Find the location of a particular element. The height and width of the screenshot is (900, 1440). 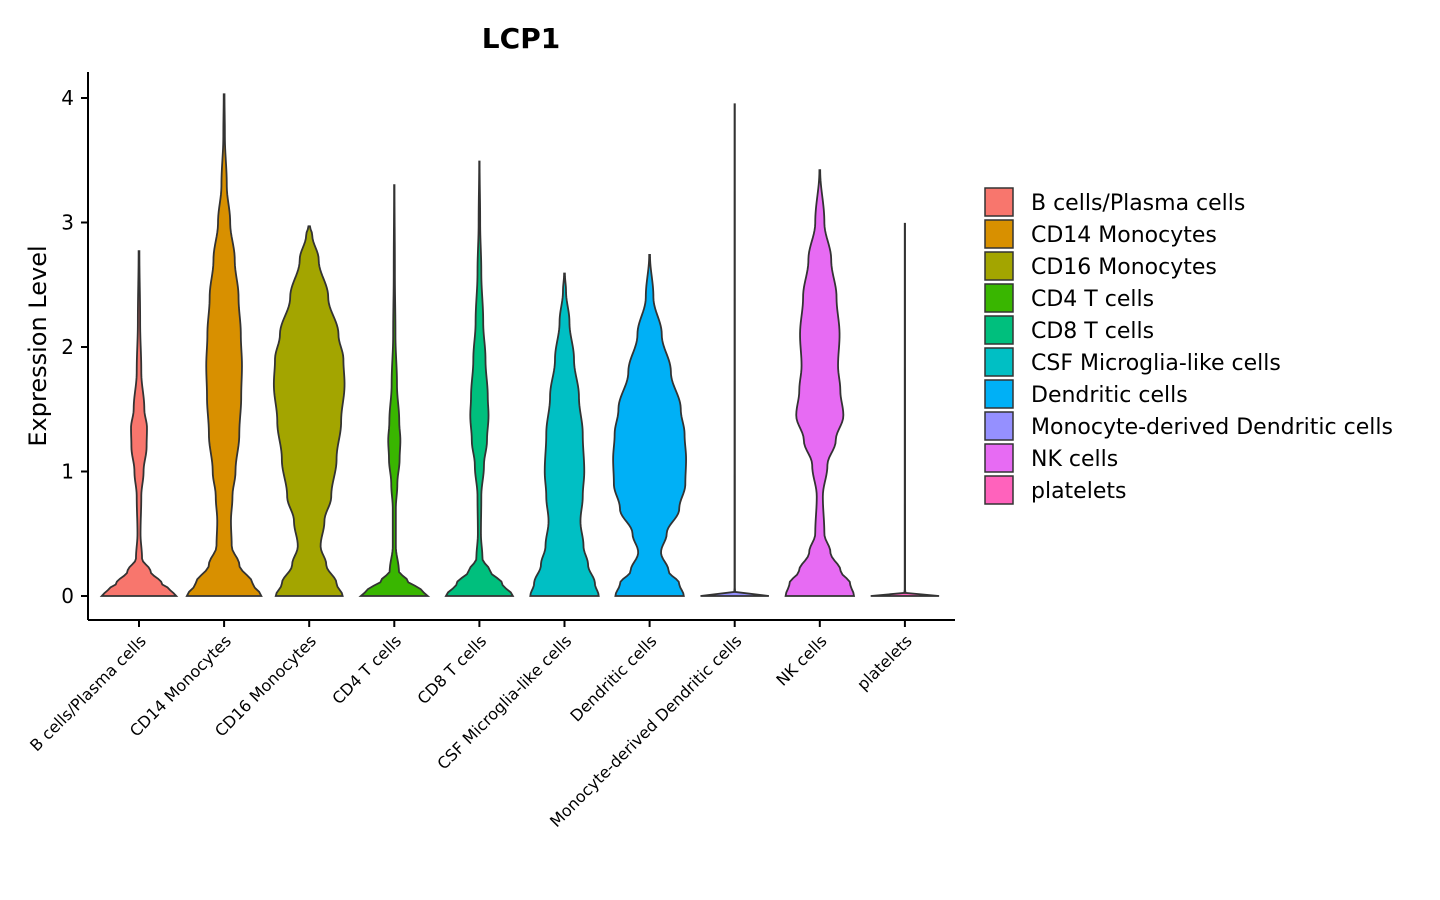

y-axis-label: Expression Level is located at coordinates (38, 345).